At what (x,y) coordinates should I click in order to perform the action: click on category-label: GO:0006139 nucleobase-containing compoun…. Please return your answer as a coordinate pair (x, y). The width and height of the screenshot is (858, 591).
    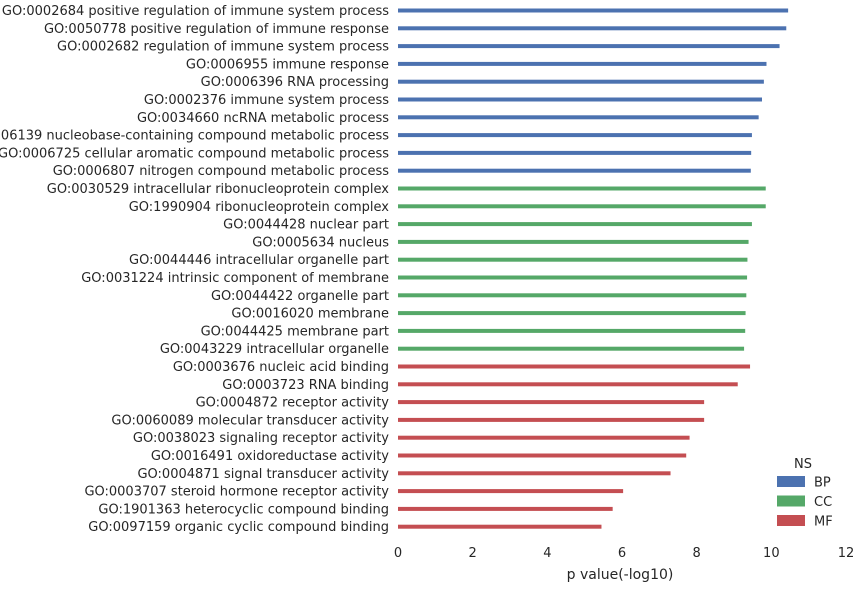
    Looking at the image, I should click on (194, 136).